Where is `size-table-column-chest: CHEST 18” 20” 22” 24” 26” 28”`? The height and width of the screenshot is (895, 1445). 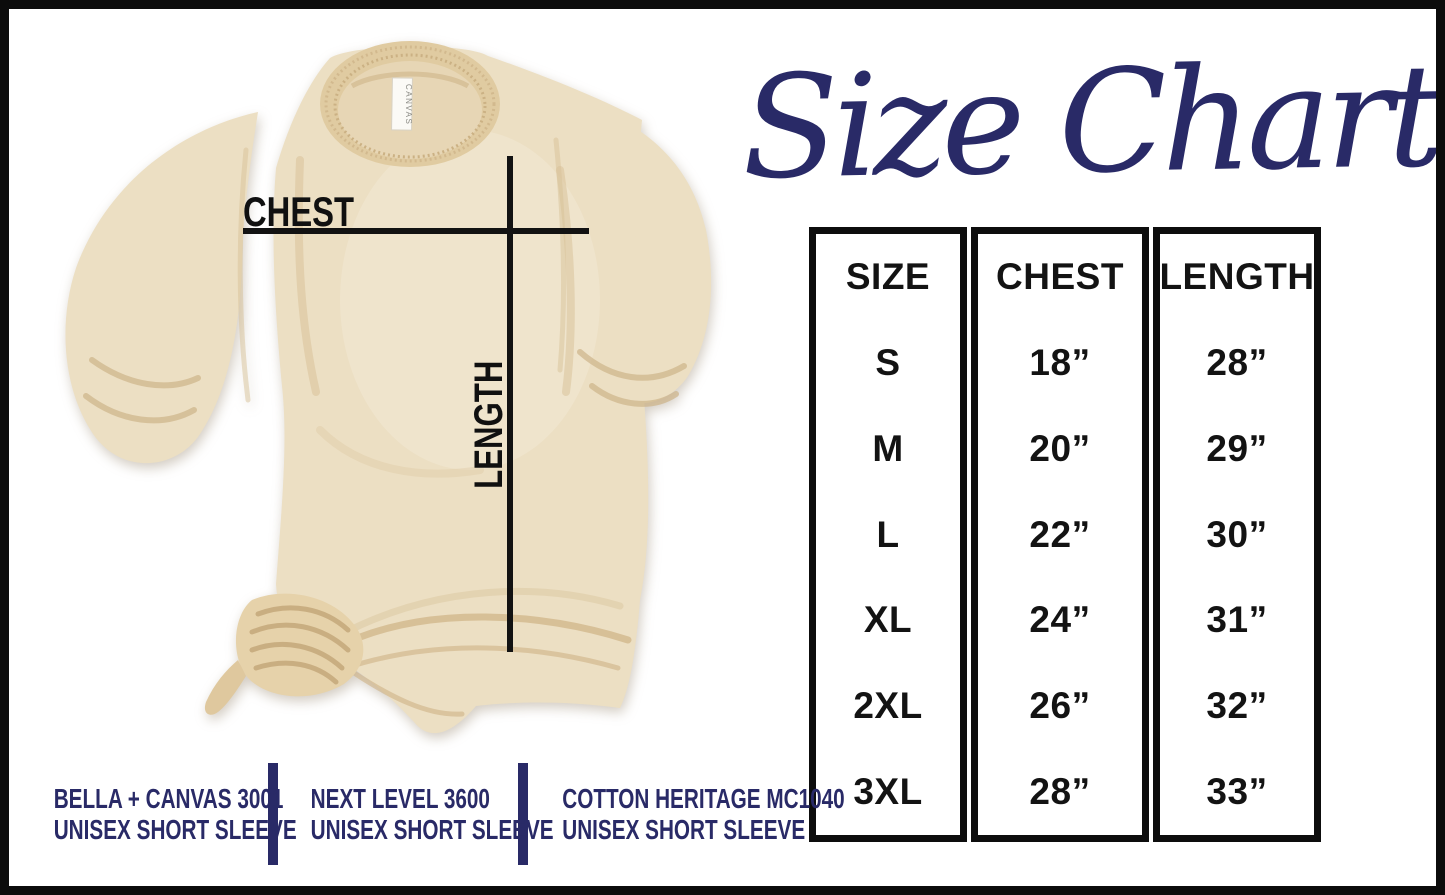
size-table-column-chest: CHEST 18” 20” 22” 24” 26” 28” is located at coordinates (1060, 534).